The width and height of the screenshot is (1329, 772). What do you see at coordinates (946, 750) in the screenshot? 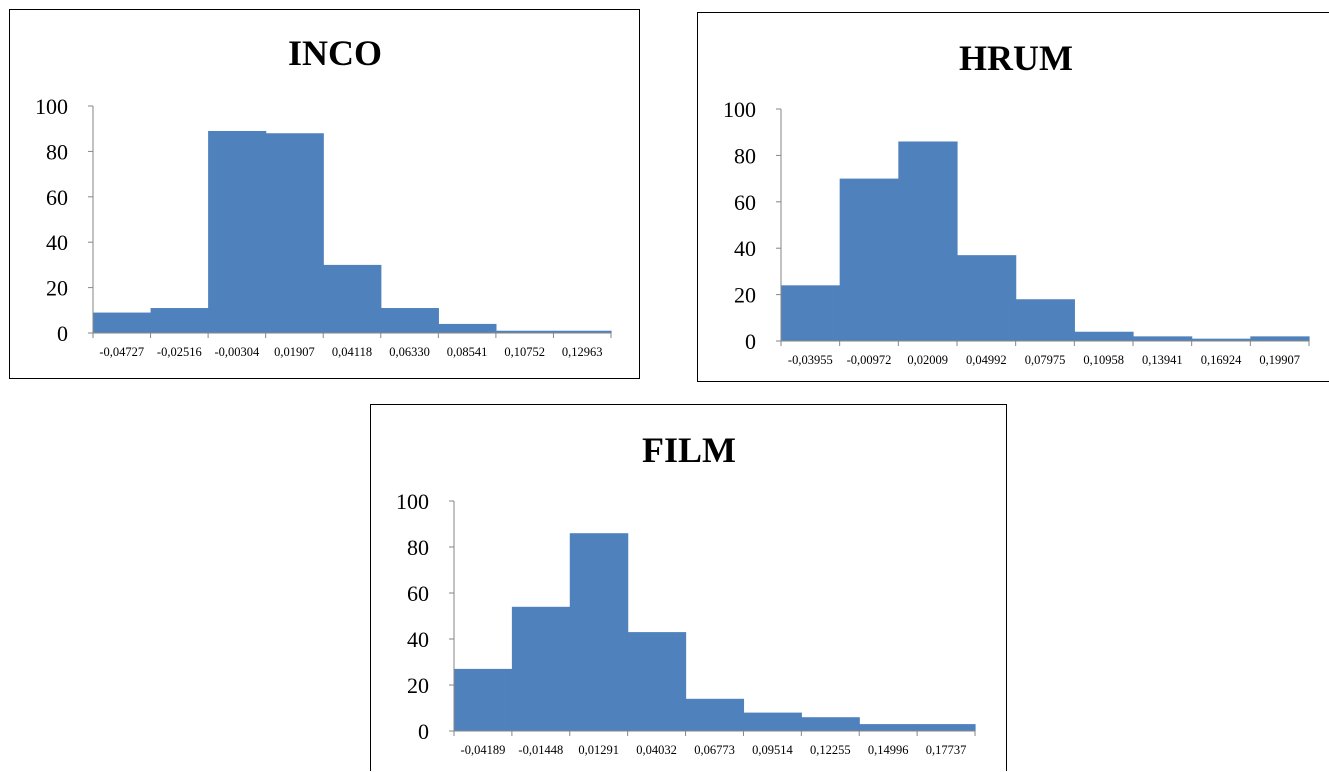
I see `x-tick-label: 0,17737` at bounding box center [946, 750].